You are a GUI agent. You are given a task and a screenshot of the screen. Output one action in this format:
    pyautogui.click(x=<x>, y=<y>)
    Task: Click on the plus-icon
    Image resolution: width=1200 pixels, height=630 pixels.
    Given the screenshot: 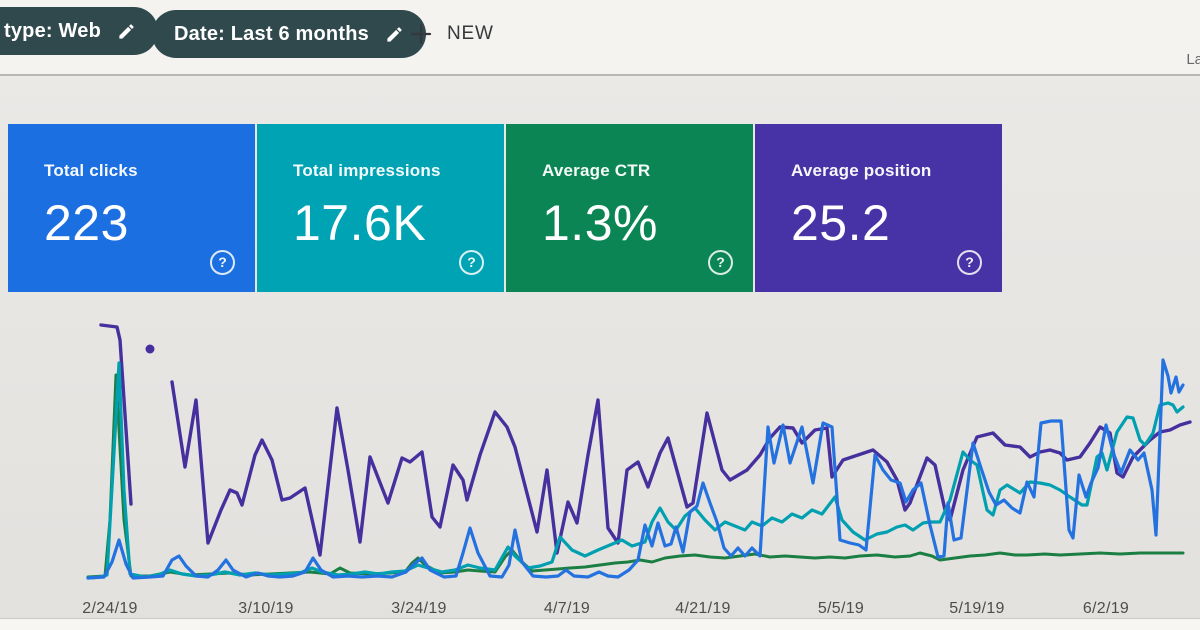 What is the action you would take?
    pyautogui.click(x=421, y=34)
    